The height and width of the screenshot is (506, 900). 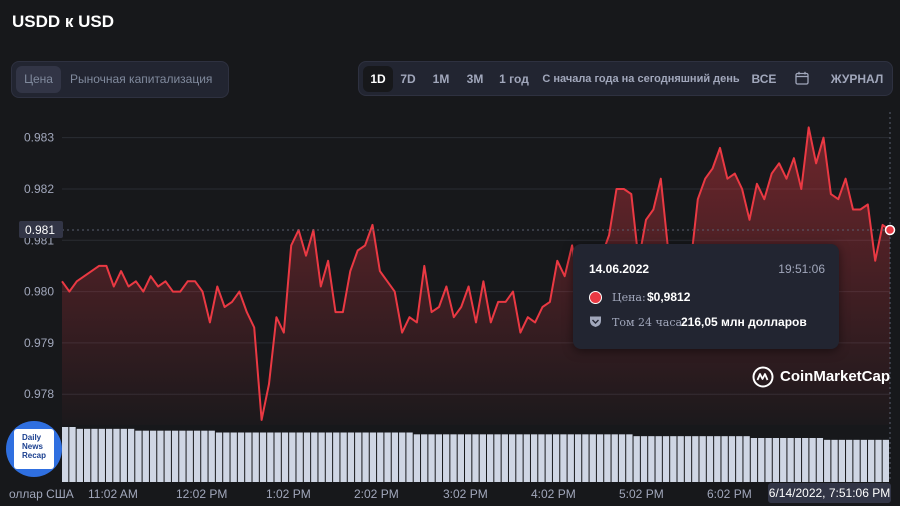 What do you see at coordinates (649, 322) in the screenshot?
I see `tooltip-volume-label: Том 24 часа:` at bounding box center [649, 322].